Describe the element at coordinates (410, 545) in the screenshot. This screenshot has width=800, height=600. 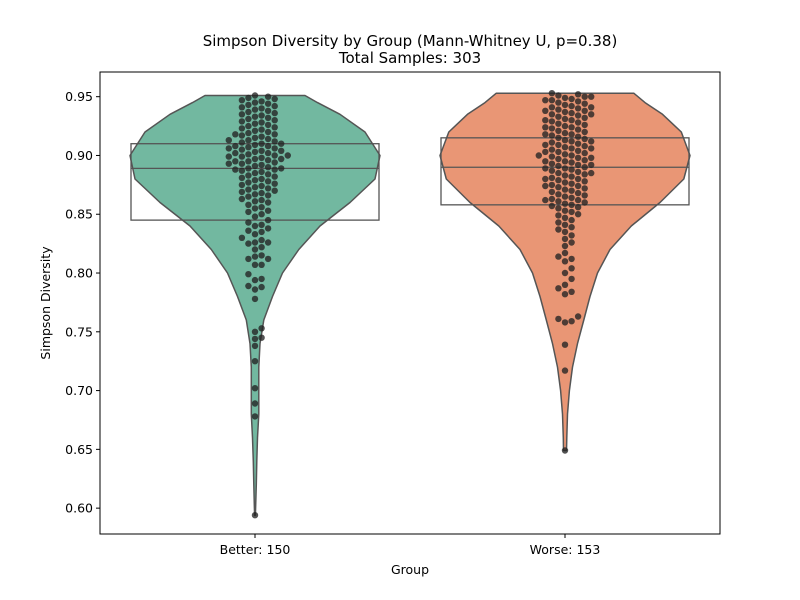
I see `x-axis: Better: 150 Worse: 153` at that location.